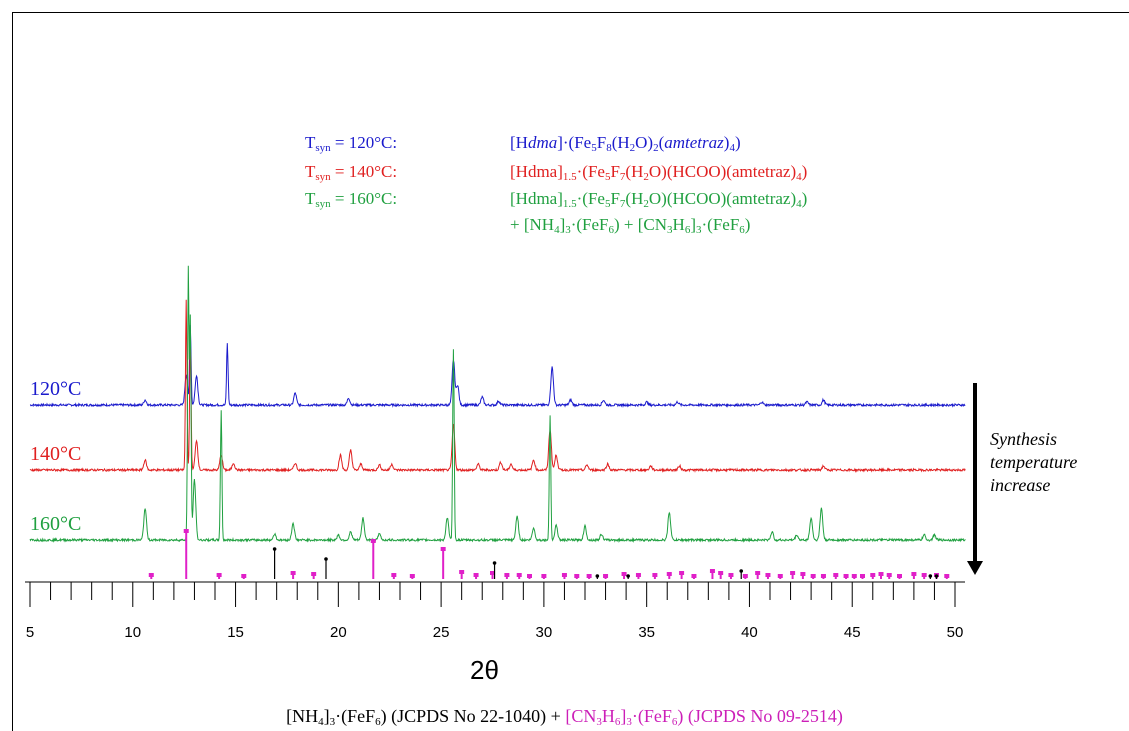 This screenshot has height=731, width=1129. I want to click on synthesis-note-line3: increase, so click(1020, 485).